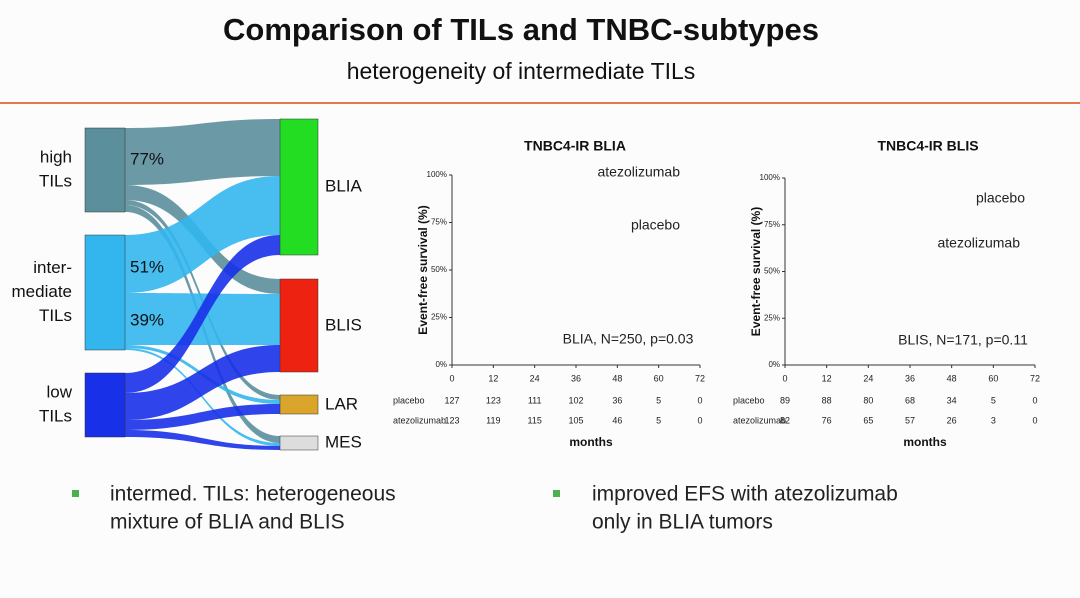 The image size is (1080, 598). I want to click on source-label: mediate, so click(42, 291).